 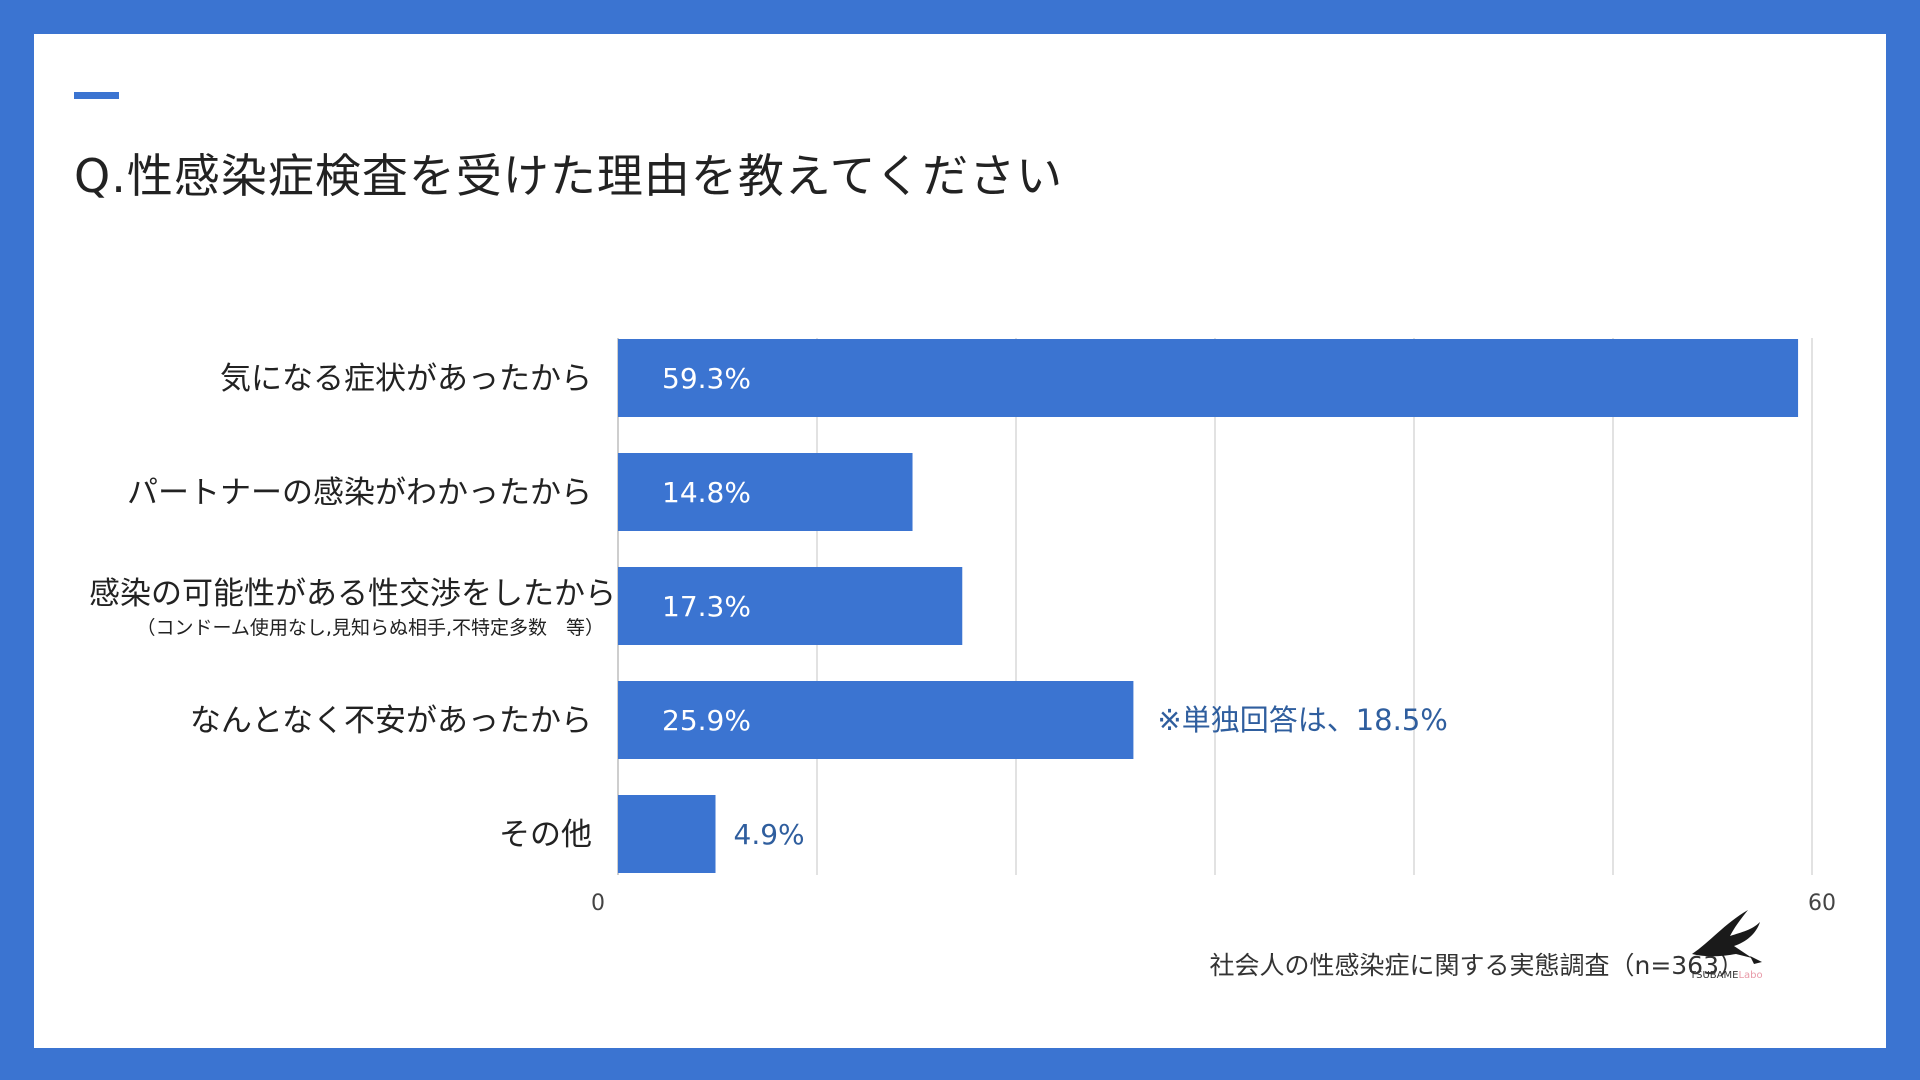 What do you see at coordinates (96, 95) in the screenshot?
I see `title-accent-bar` at bounding box center [96, 95].